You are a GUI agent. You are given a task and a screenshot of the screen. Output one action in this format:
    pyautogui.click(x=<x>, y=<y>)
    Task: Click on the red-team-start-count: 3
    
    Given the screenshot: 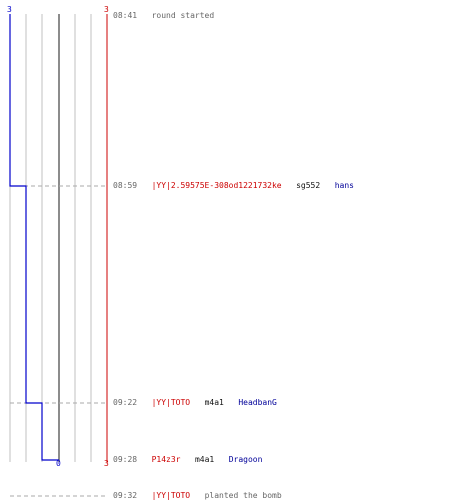 What is the action you would take?
    pyautogui.click(x=106, y=9)
    